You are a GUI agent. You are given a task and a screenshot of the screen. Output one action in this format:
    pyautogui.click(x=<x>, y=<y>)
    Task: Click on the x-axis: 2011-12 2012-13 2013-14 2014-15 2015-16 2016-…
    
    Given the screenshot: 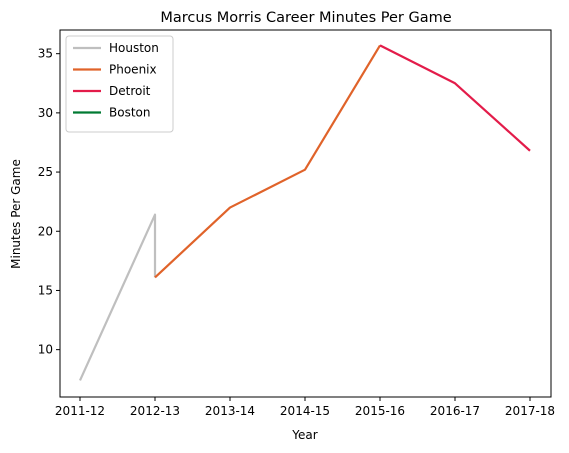 What is the action you would take?
    pyautogui.click(x=305, y=407)
    